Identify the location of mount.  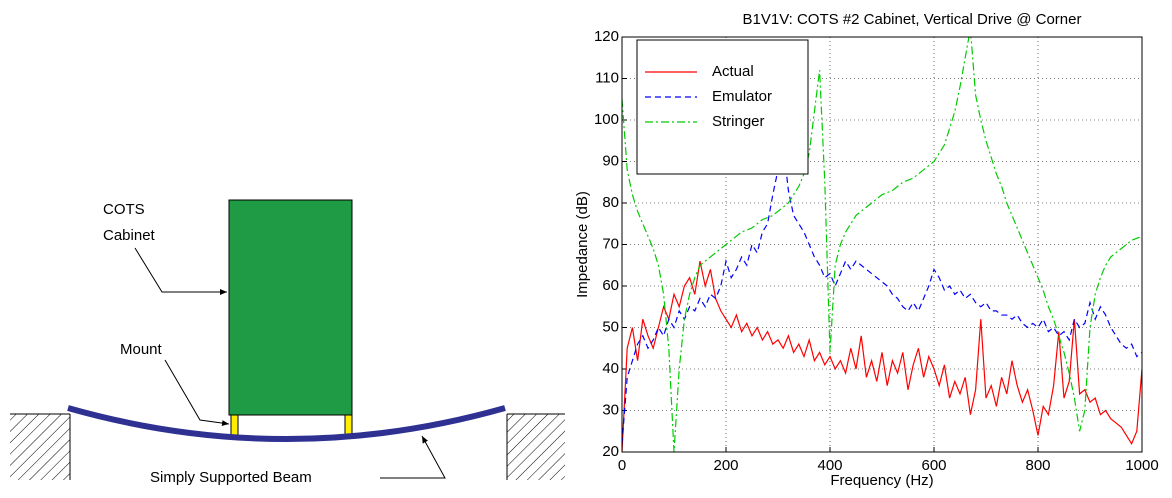
(234, 426).